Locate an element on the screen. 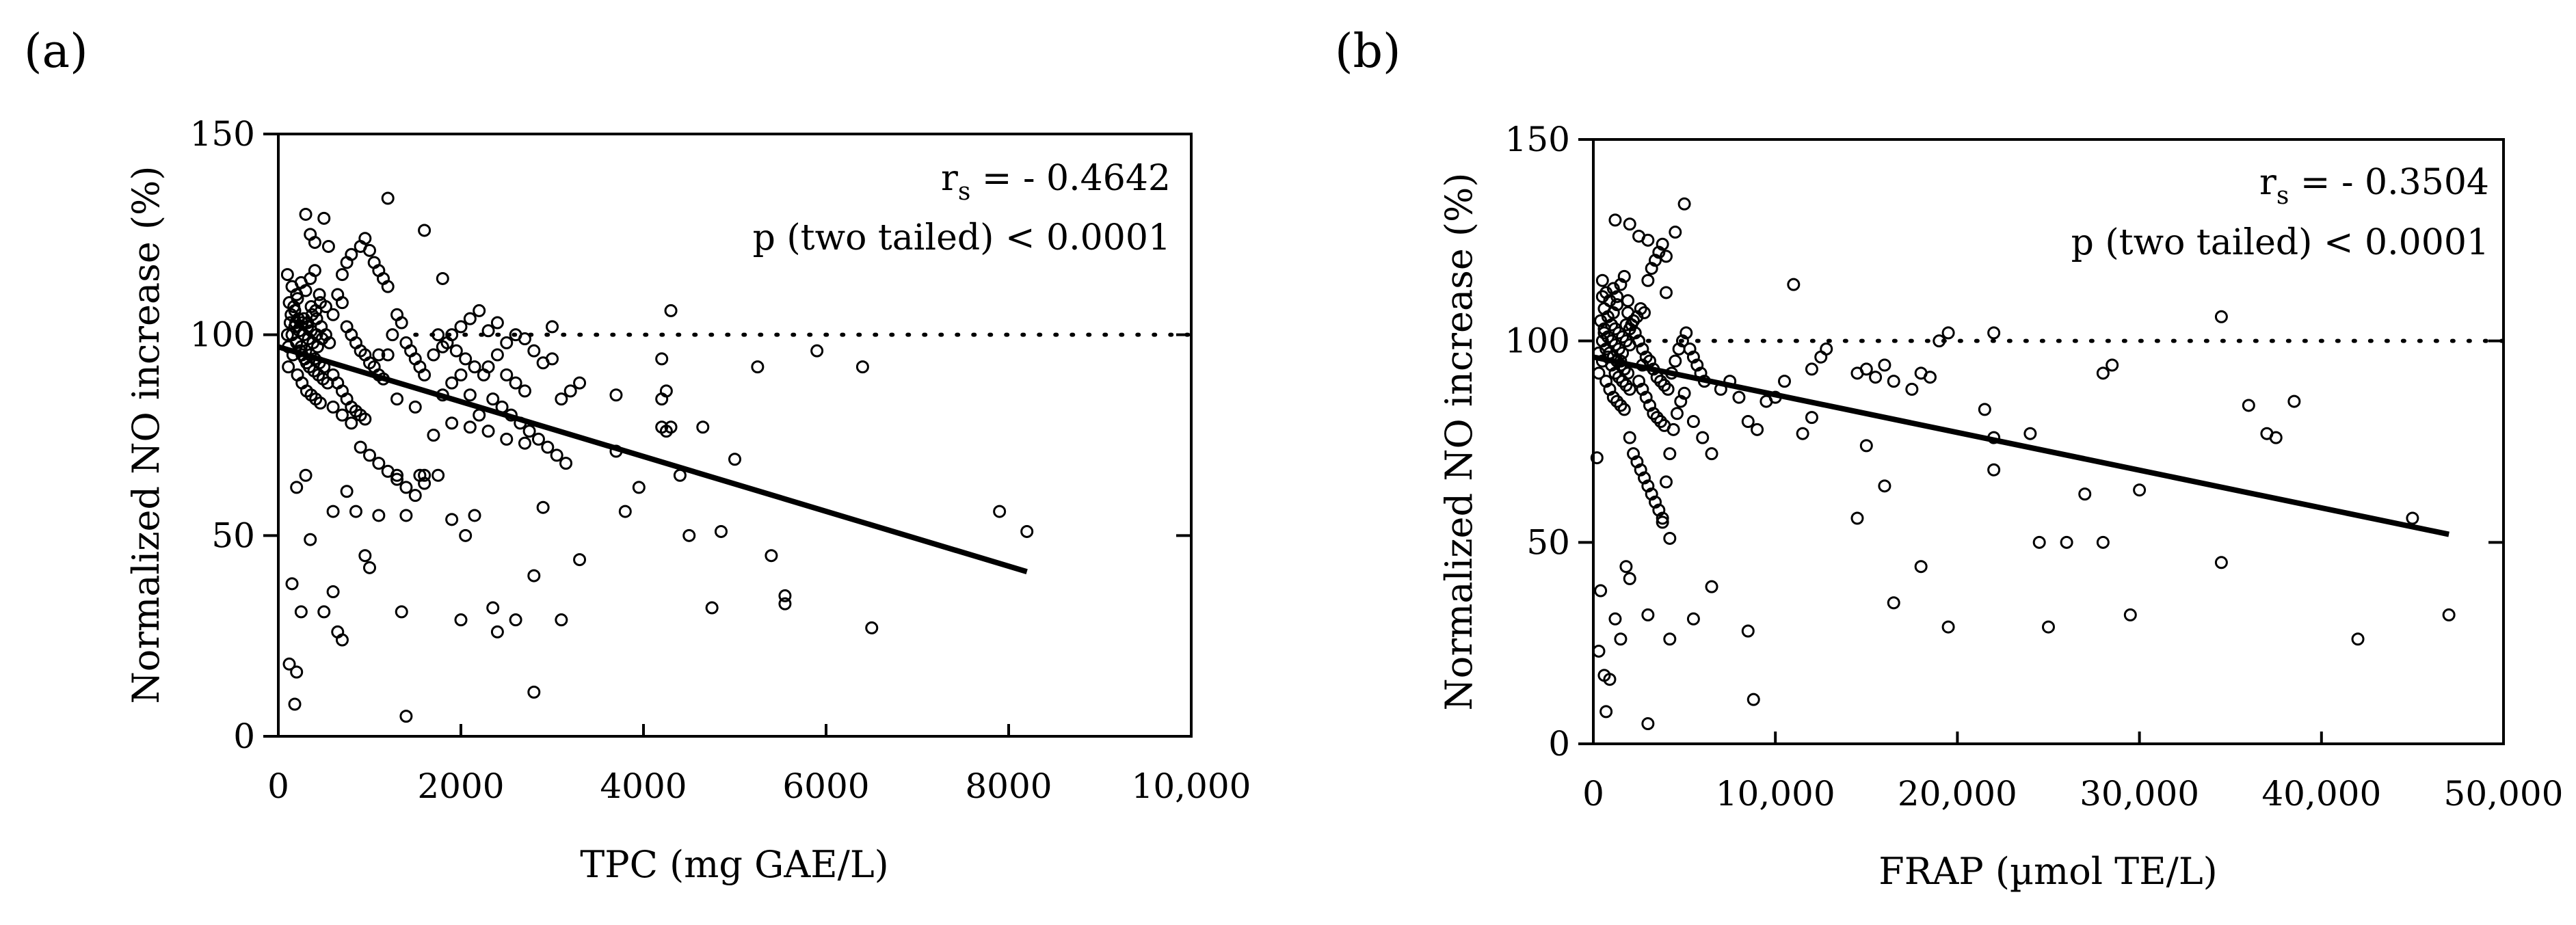 Image resolution: width=2576 pixels, height=925 pixels. panel-b-regression-line is located at coordinates (2021, 445).